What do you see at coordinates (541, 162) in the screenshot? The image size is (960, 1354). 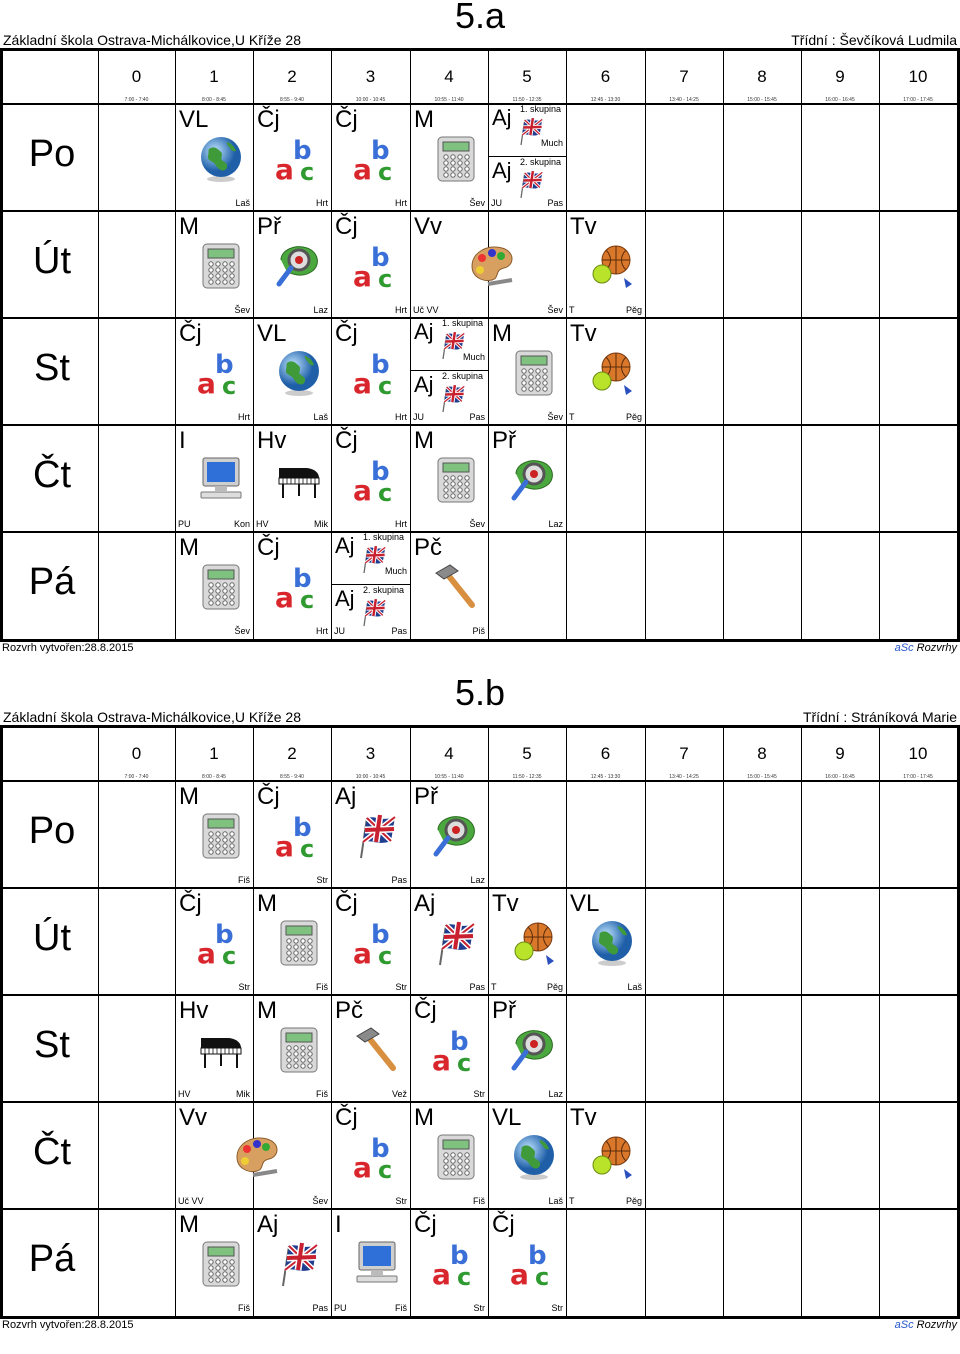 I see `group-label: 2. skupina` at bounding box center [541, 162].